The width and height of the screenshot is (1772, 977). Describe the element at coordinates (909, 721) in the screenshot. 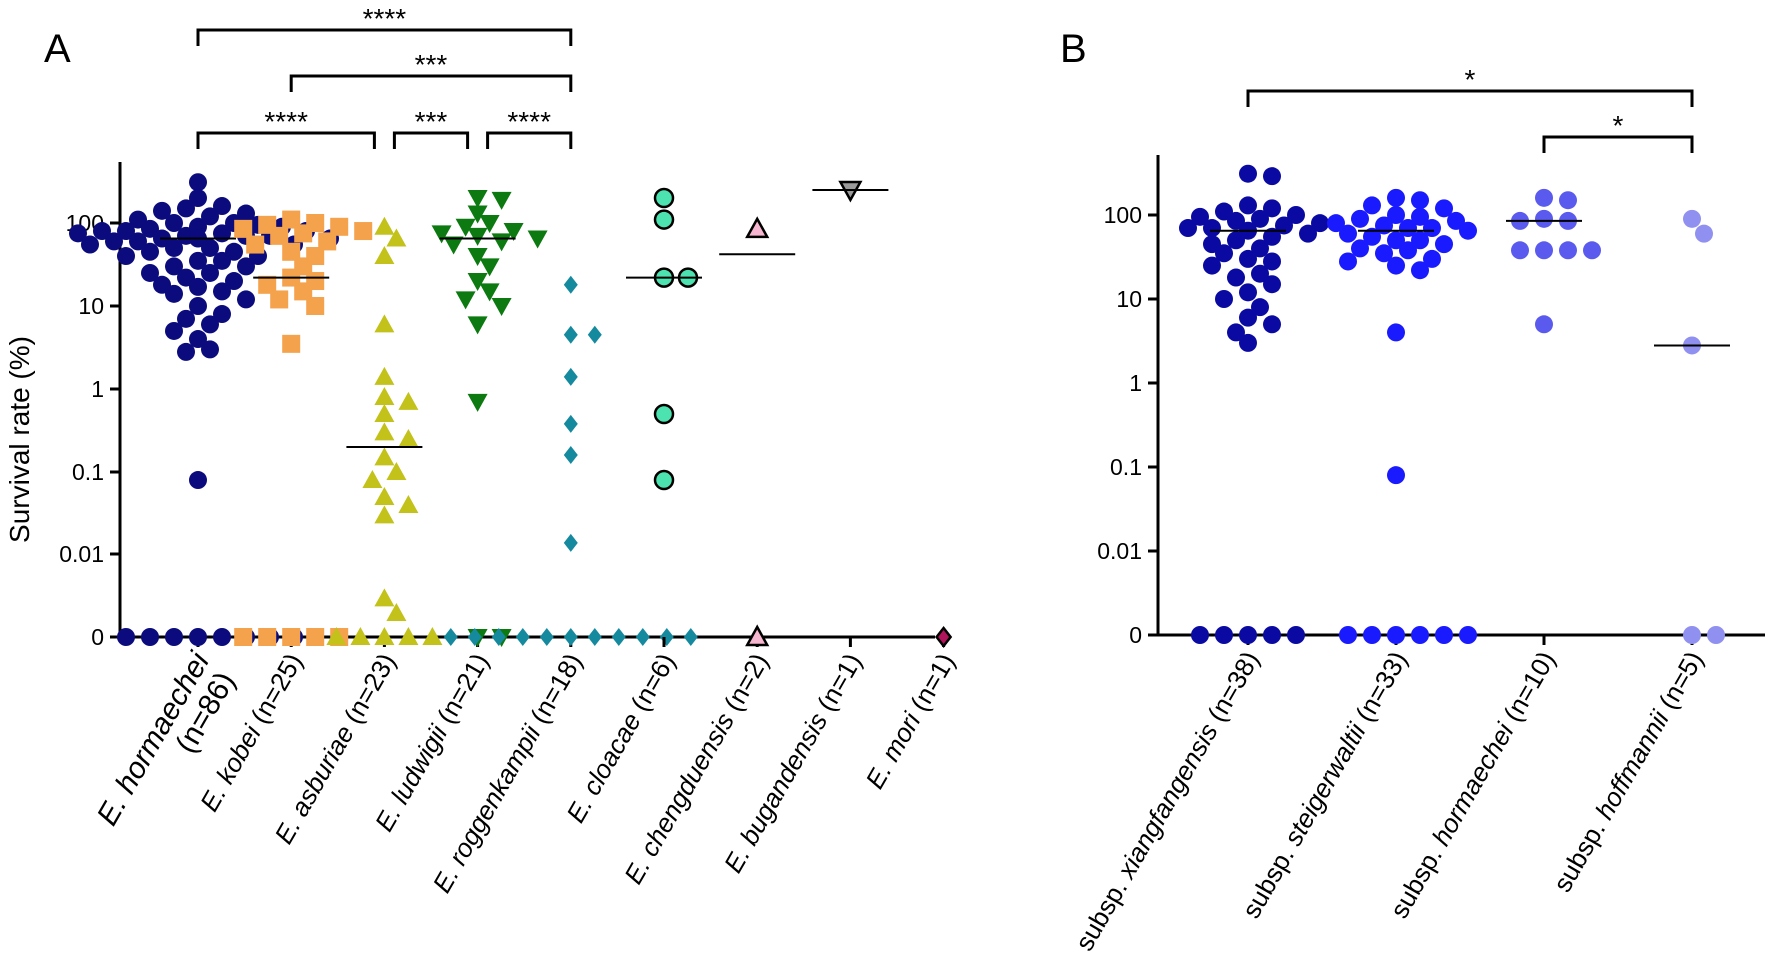

I see `category-label: E. mori (n=1)` at that location.